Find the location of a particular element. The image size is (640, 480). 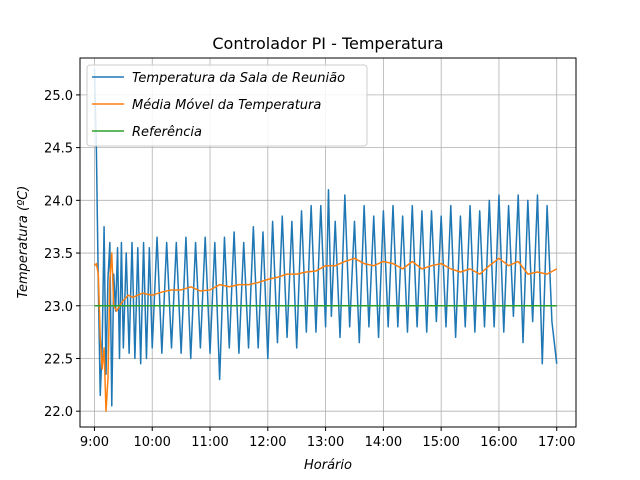

x-tick-label: 15:00 is located at coordinates (440, 442).